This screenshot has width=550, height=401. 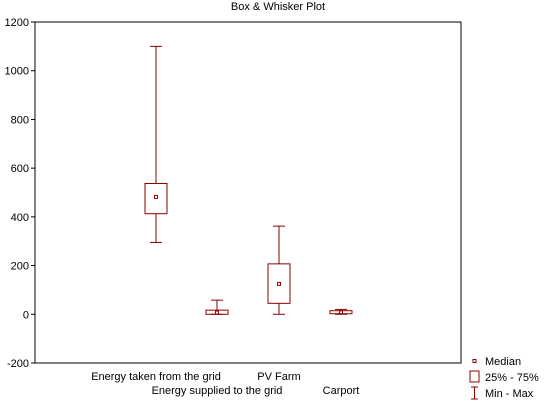 What do you see at coordinates (474, 361) in the screenshot?
I see `legend-median-marker` at bounding box center [474, 361].